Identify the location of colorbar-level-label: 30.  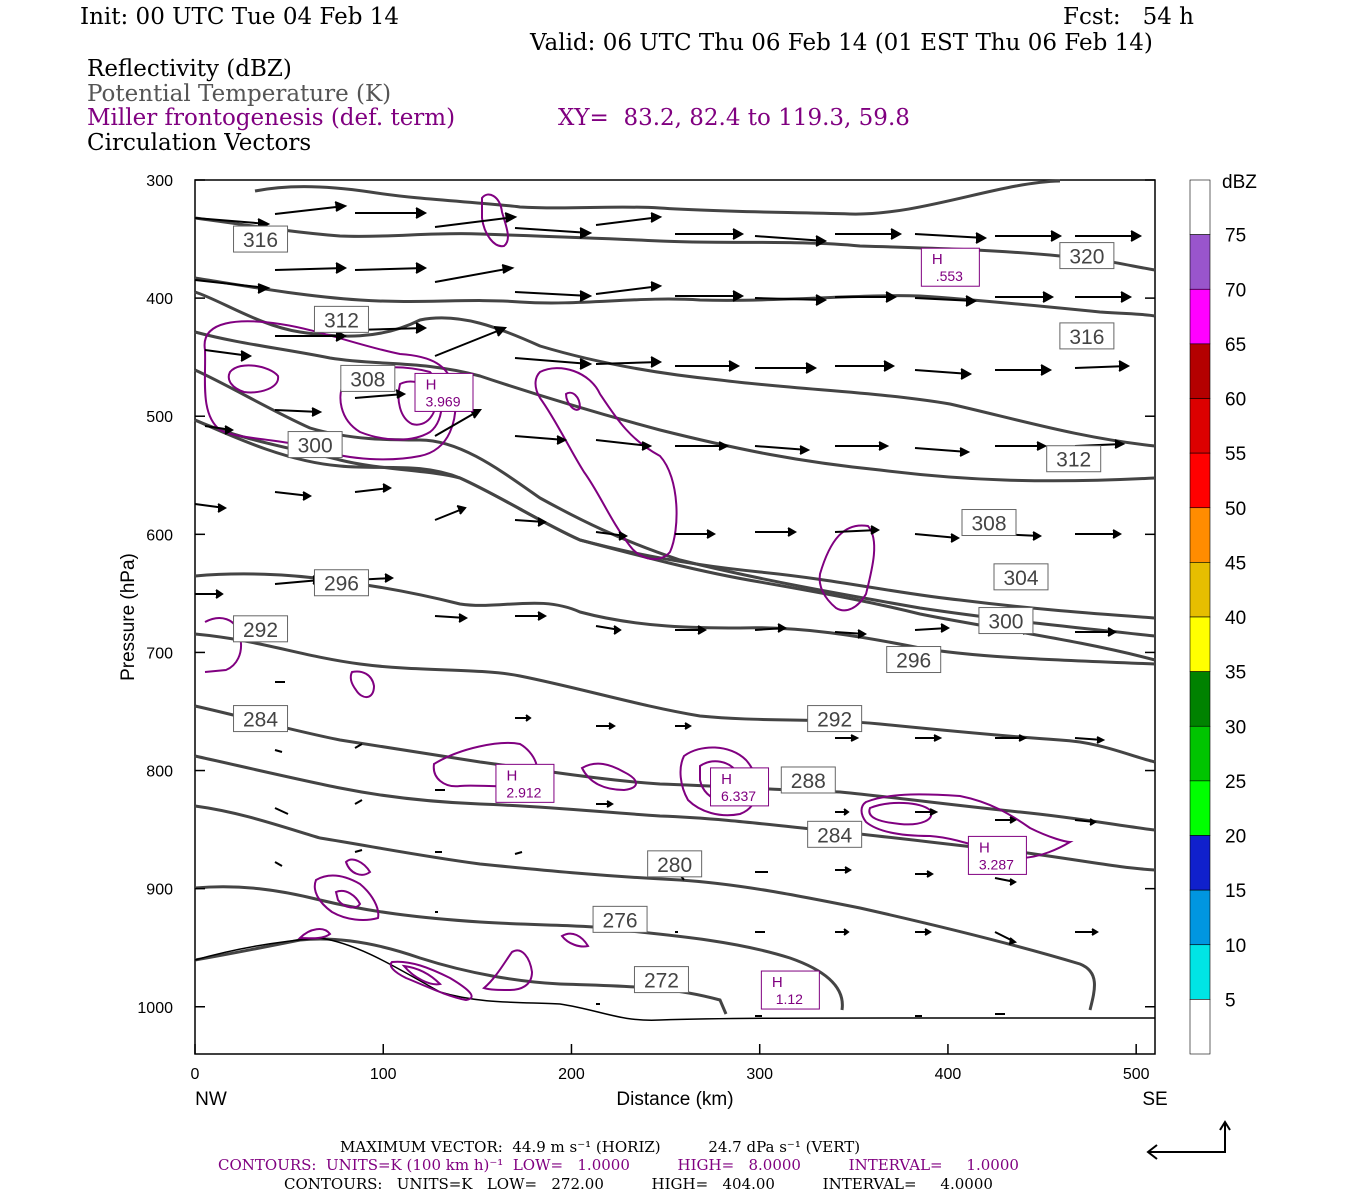
(1235, 727).